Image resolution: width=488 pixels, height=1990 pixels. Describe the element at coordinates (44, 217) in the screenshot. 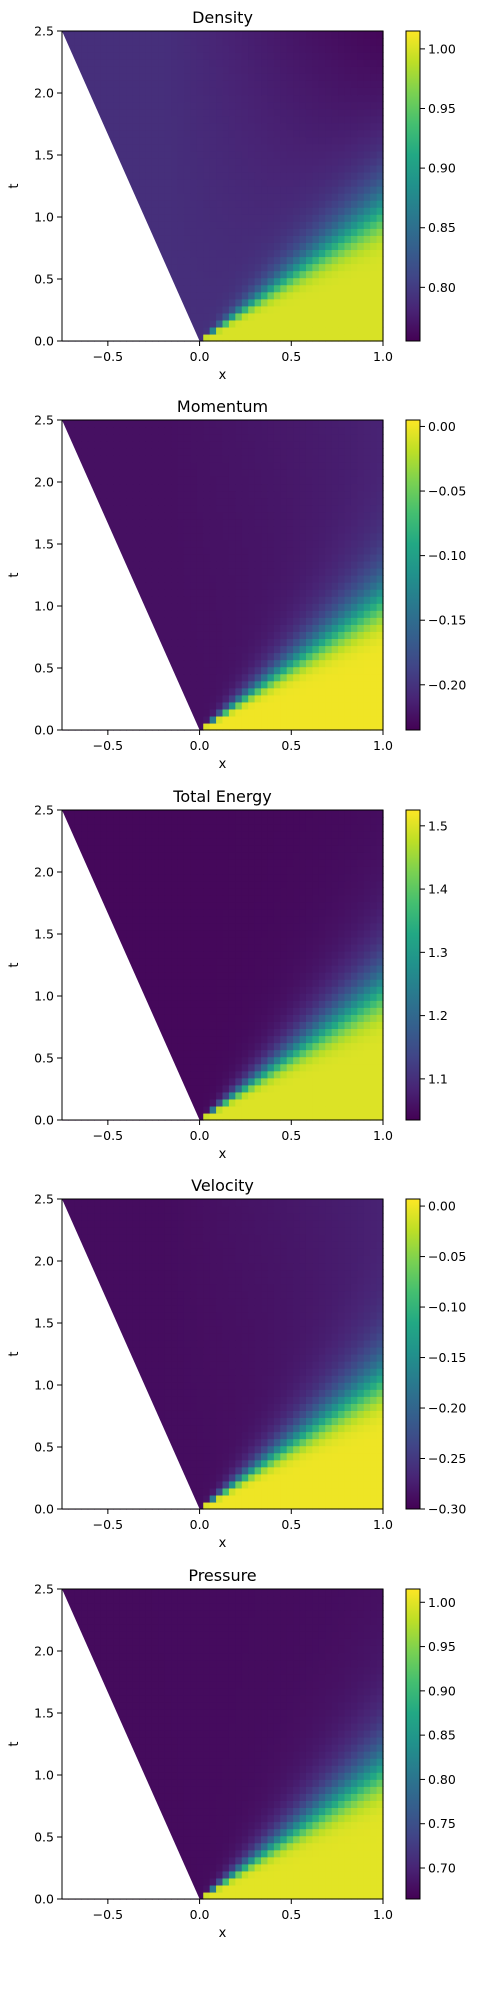

I see `y-tick-label: 1.0` at that location.